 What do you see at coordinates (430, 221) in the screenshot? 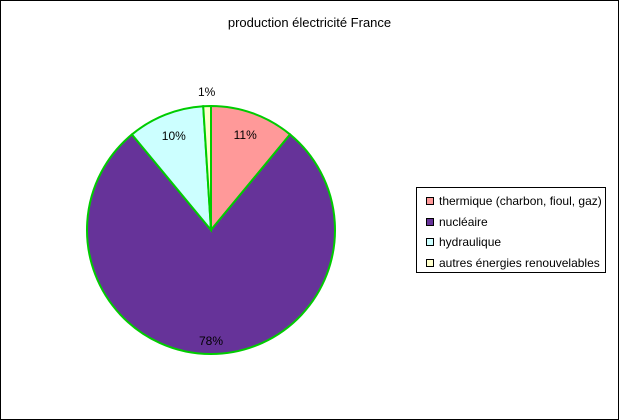
I see `legend-swatch-nucleaire` at bounding box center [430, 221].